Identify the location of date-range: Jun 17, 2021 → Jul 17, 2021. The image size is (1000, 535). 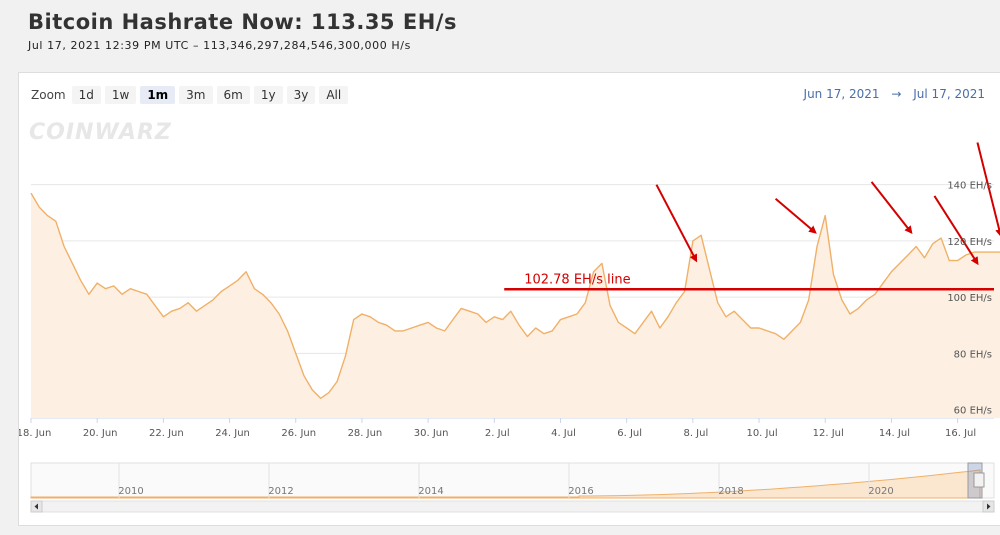
(894, 94).